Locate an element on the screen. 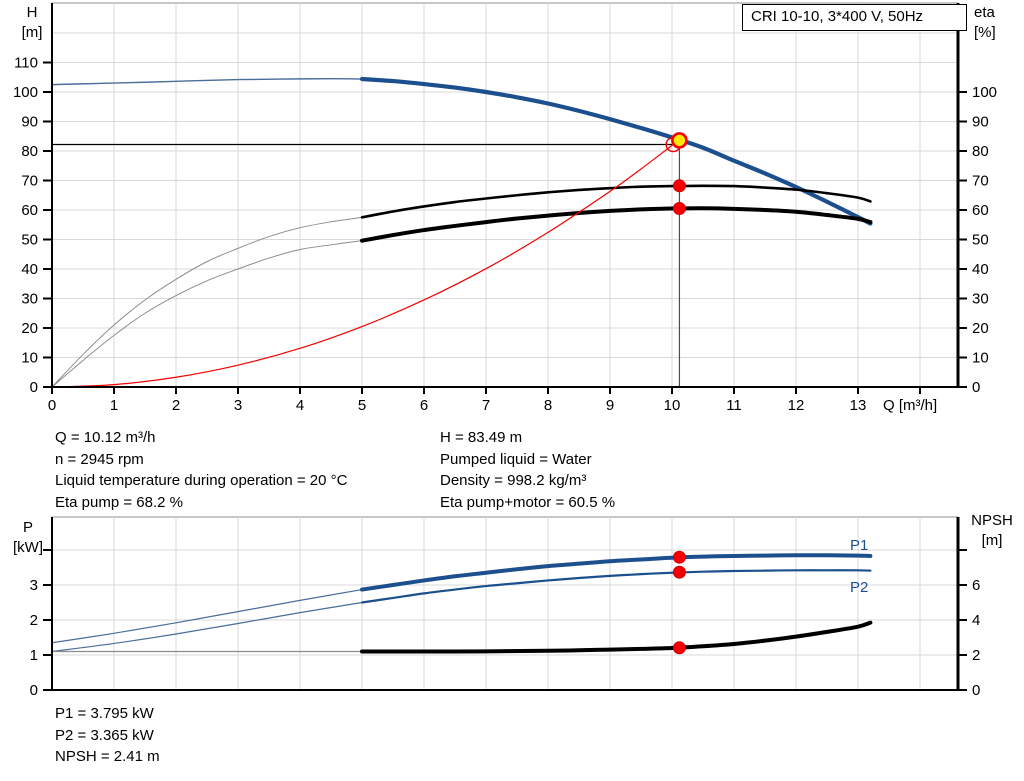  eta-pump-low-flow is located at coordinates (207, 302).